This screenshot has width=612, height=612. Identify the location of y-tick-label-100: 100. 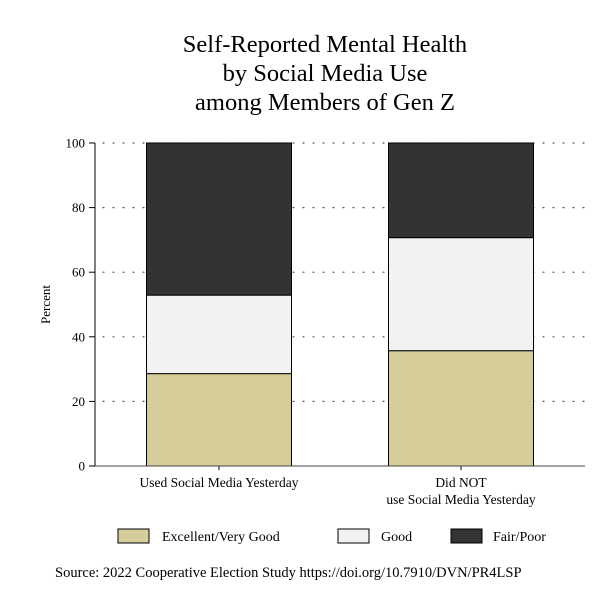
(76, 143).